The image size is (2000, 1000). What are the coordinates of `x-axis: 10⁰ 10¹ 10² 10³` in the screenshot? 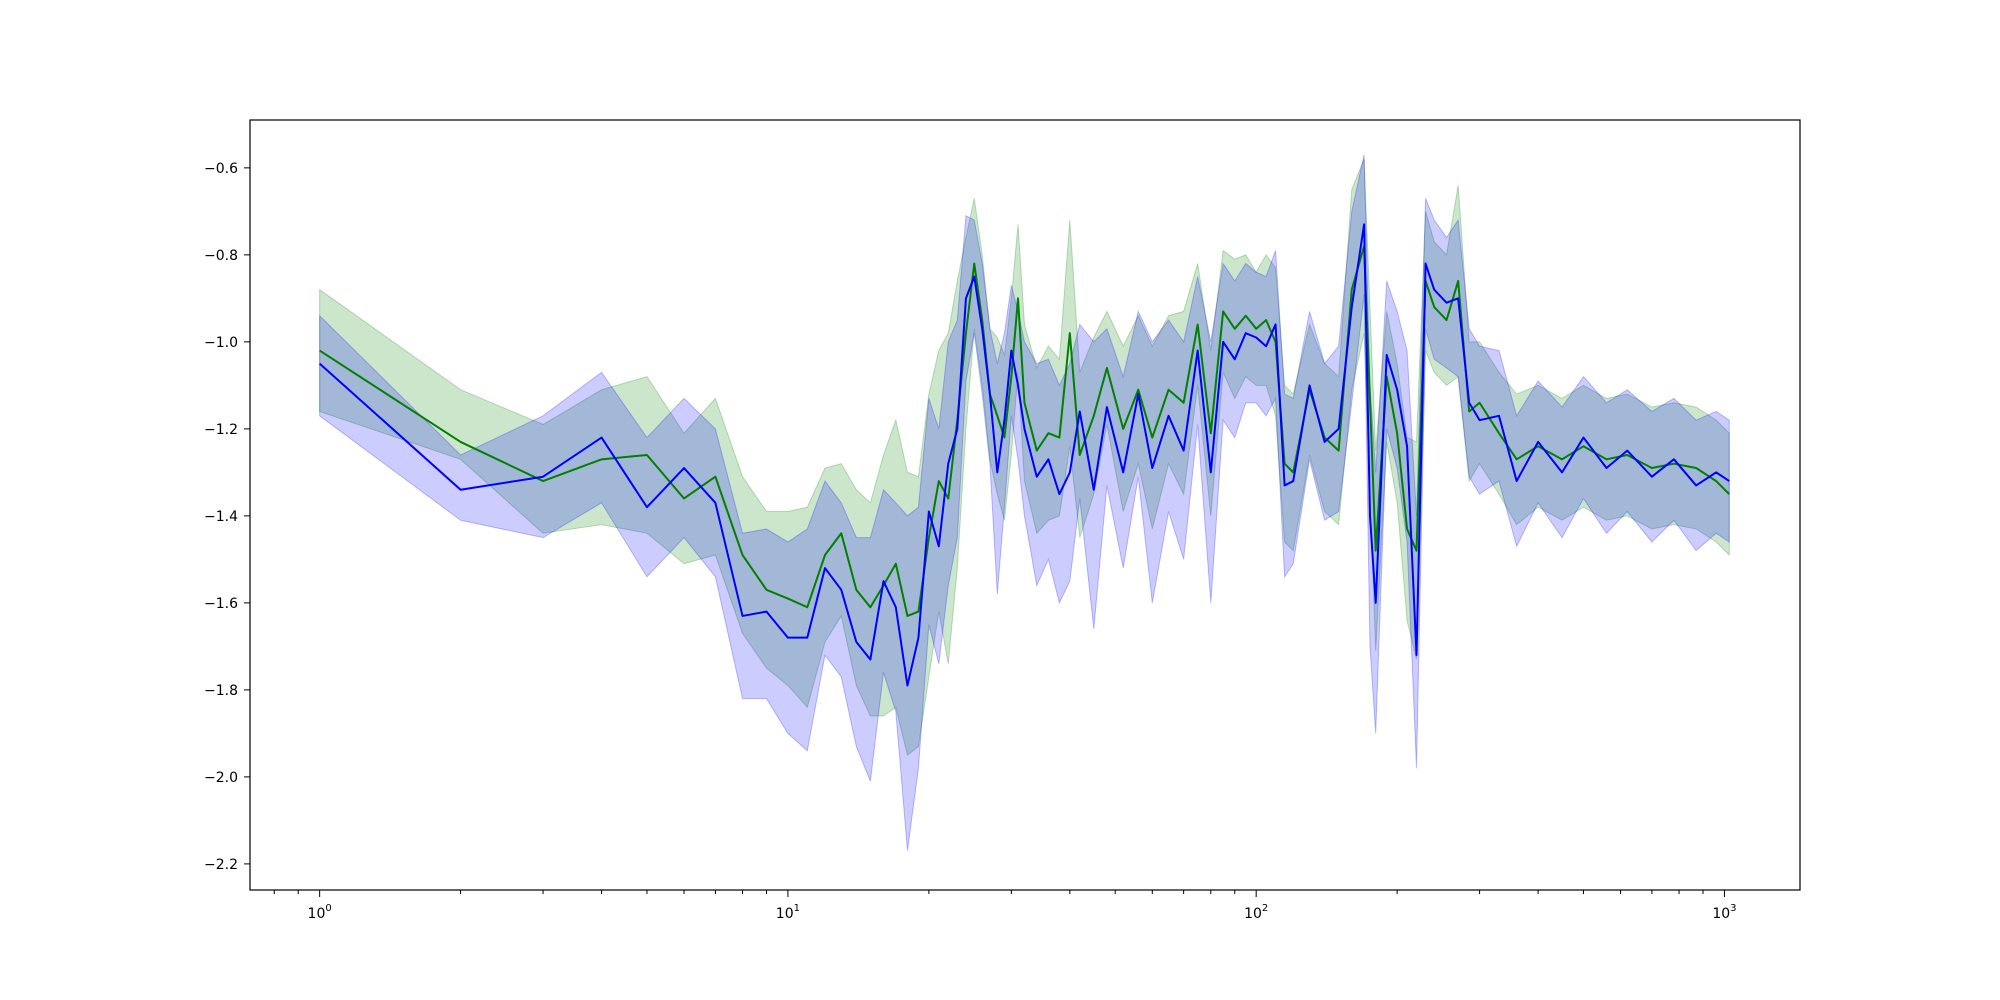 It's located at (1005, 906).